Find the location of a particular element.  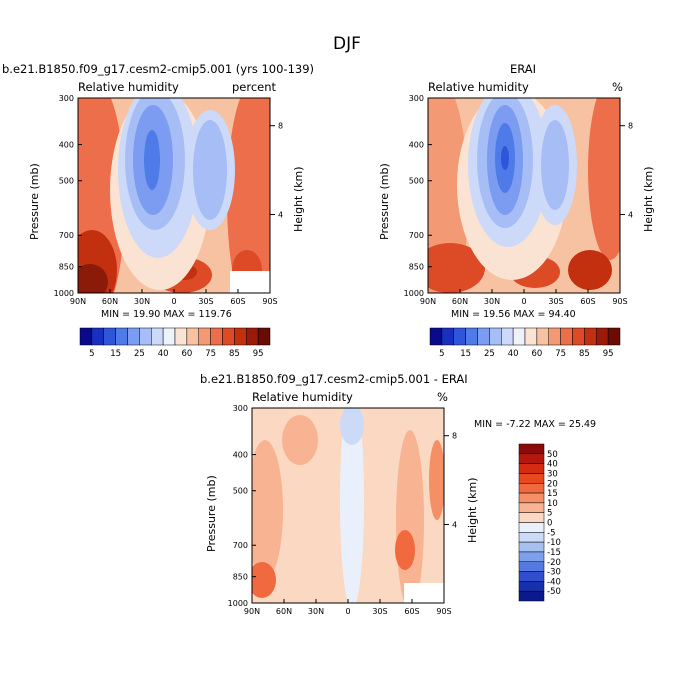

diff-contour-field is located at coordinates (348, 505).